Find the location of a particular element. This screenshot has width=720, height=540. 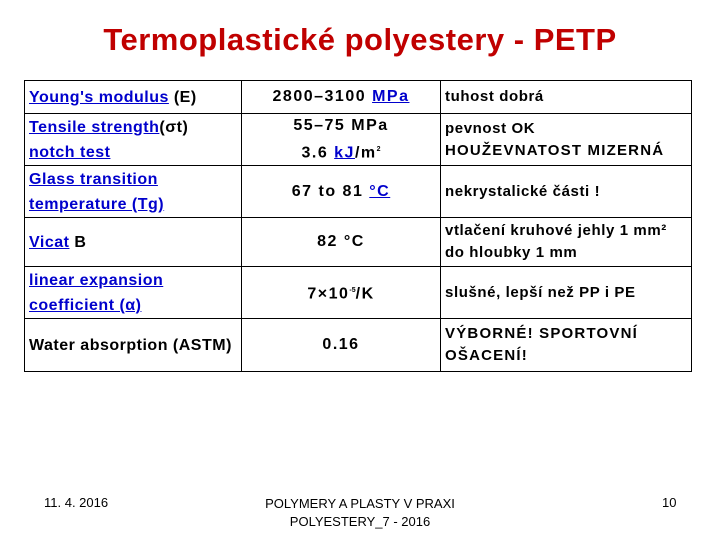

footer-chapter: POLYESTERY_7 - 2016 is located at coordinates (360, 521).